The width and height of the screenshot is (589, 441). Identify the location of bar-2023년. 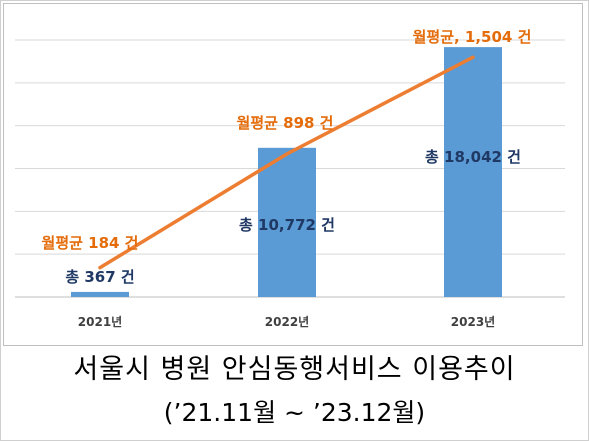
(473, 172).